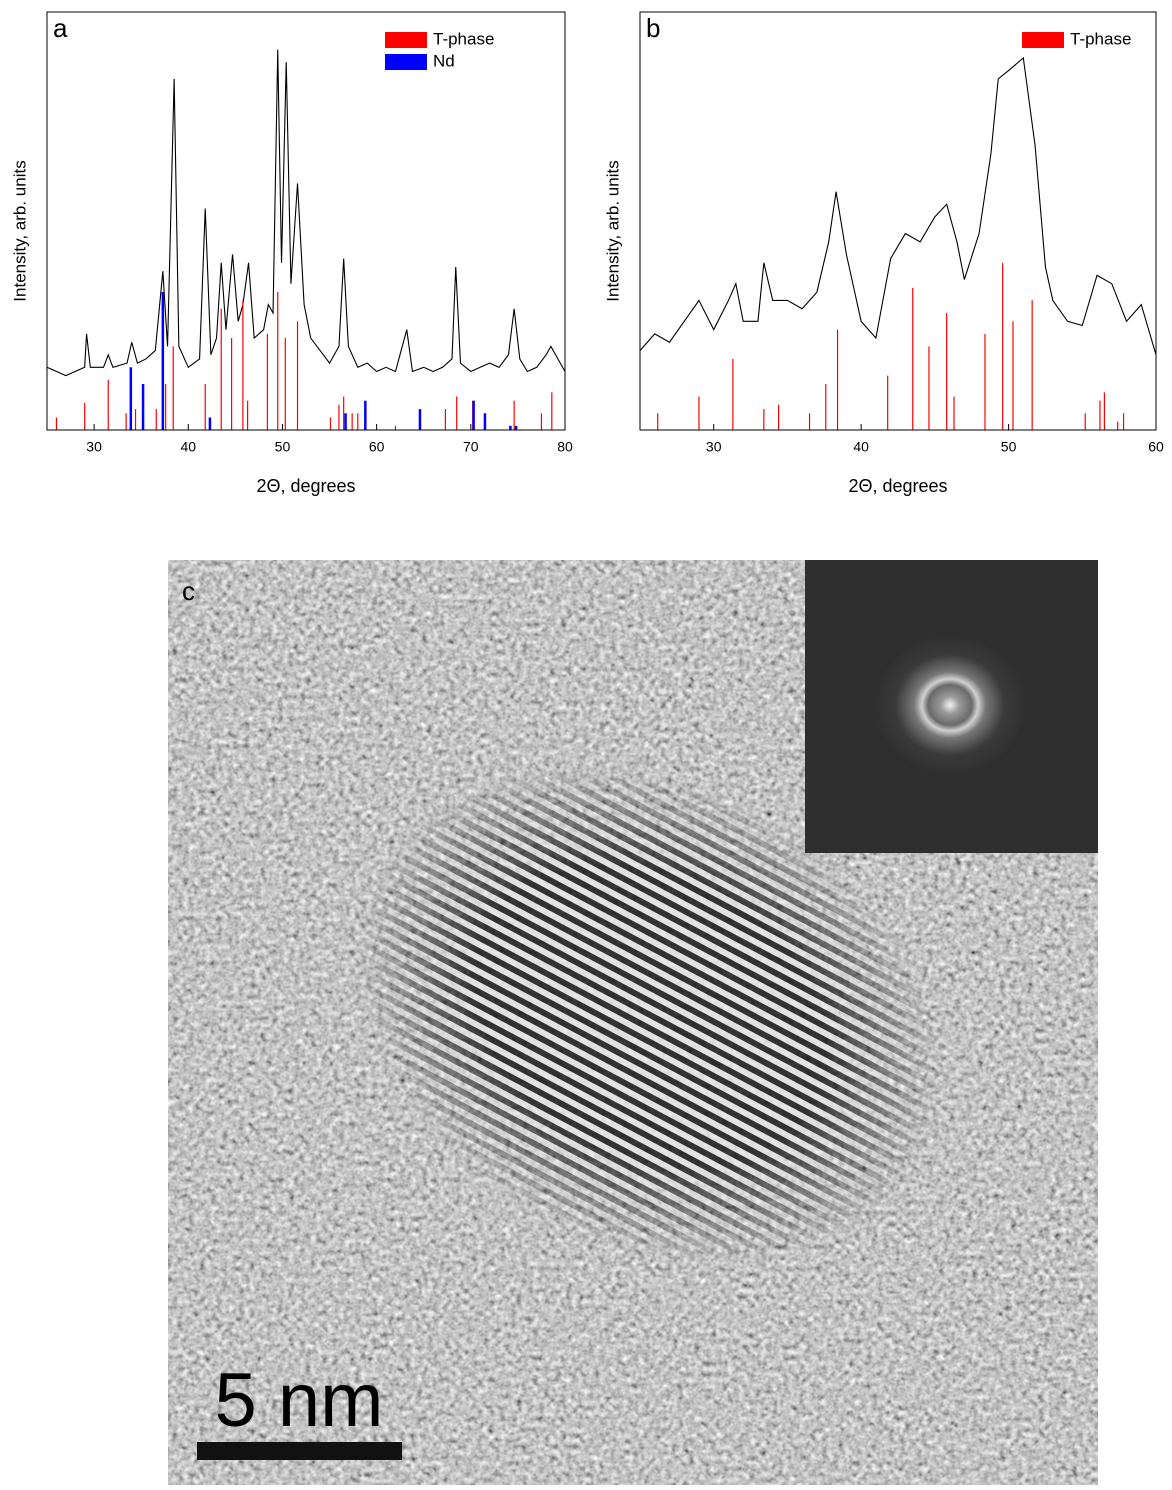 The height and width of the screenshot is (1490, 1172). What do you see at coordinates (653, 28) in the screenshot?
I see `panel-label: b` at bounding box center [653, 28].